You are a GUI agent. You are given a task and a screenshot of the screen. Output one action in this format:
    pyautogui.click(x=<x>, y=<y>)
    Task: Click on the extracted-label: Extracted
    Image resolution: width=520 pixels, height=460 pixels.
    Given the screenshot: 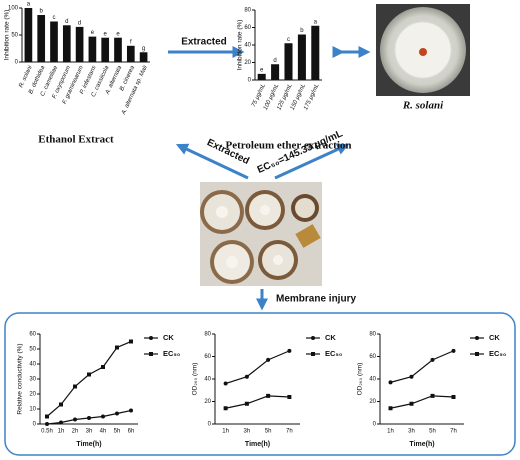 What is the action you would take?
    pyautogui.click(x=204, y=42)
    